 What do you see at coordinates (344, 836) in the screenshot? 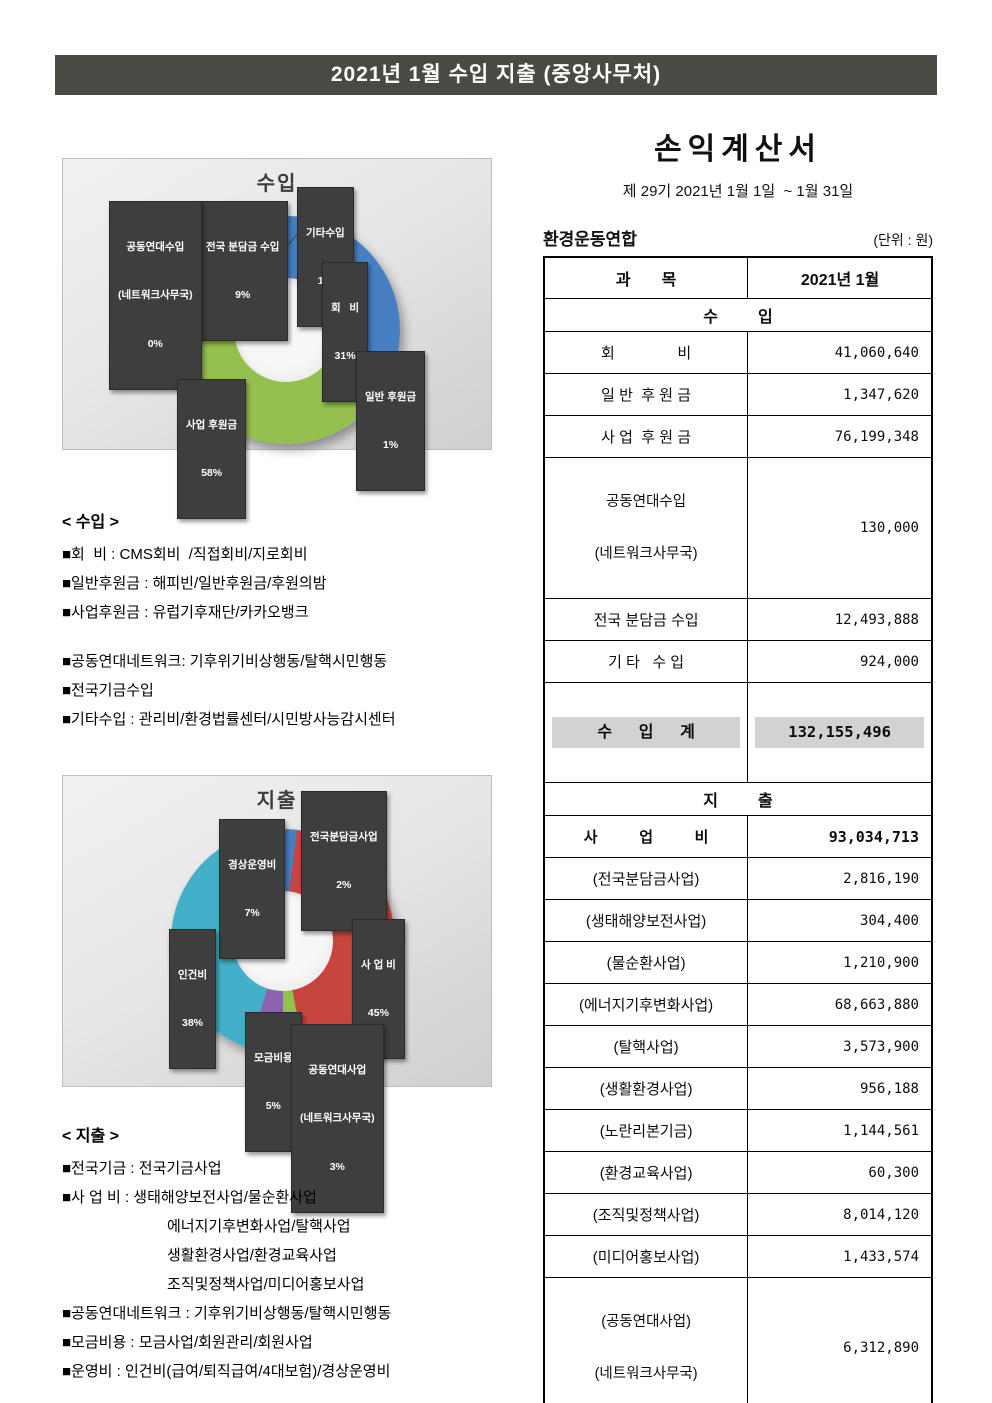
I see `chart-label-text: 전국분담금사업` at bounding box center [344, 836].